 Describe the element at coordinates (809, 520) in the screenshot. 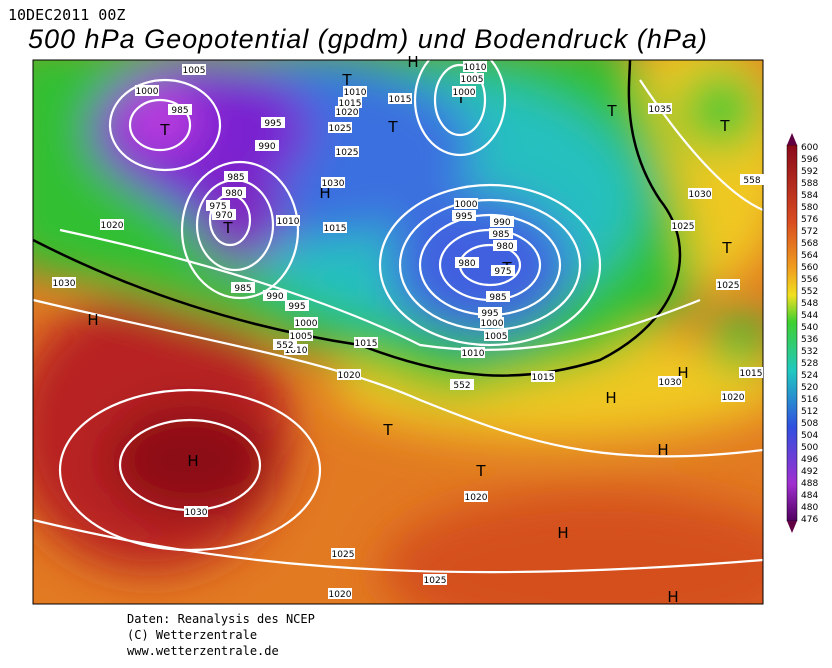

I see `color-scale-label: 476` at that location.